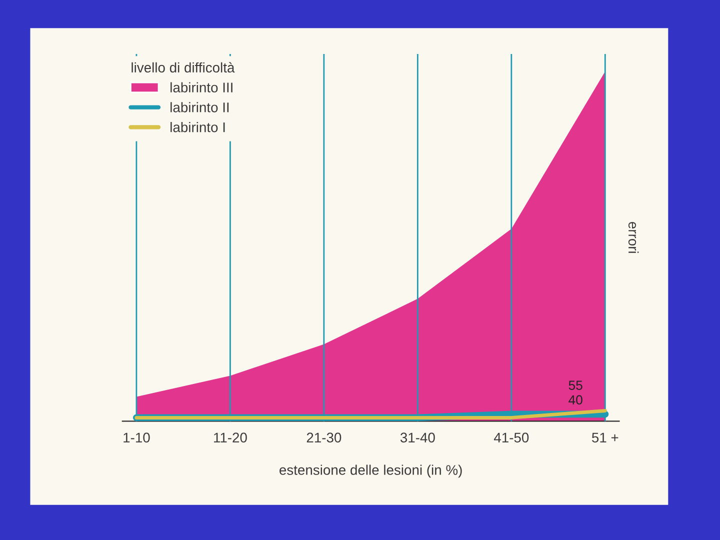 The height and width of the screenshot is (540, 720). I want to click on x-tick-label: 31-40, so click(417, 437).